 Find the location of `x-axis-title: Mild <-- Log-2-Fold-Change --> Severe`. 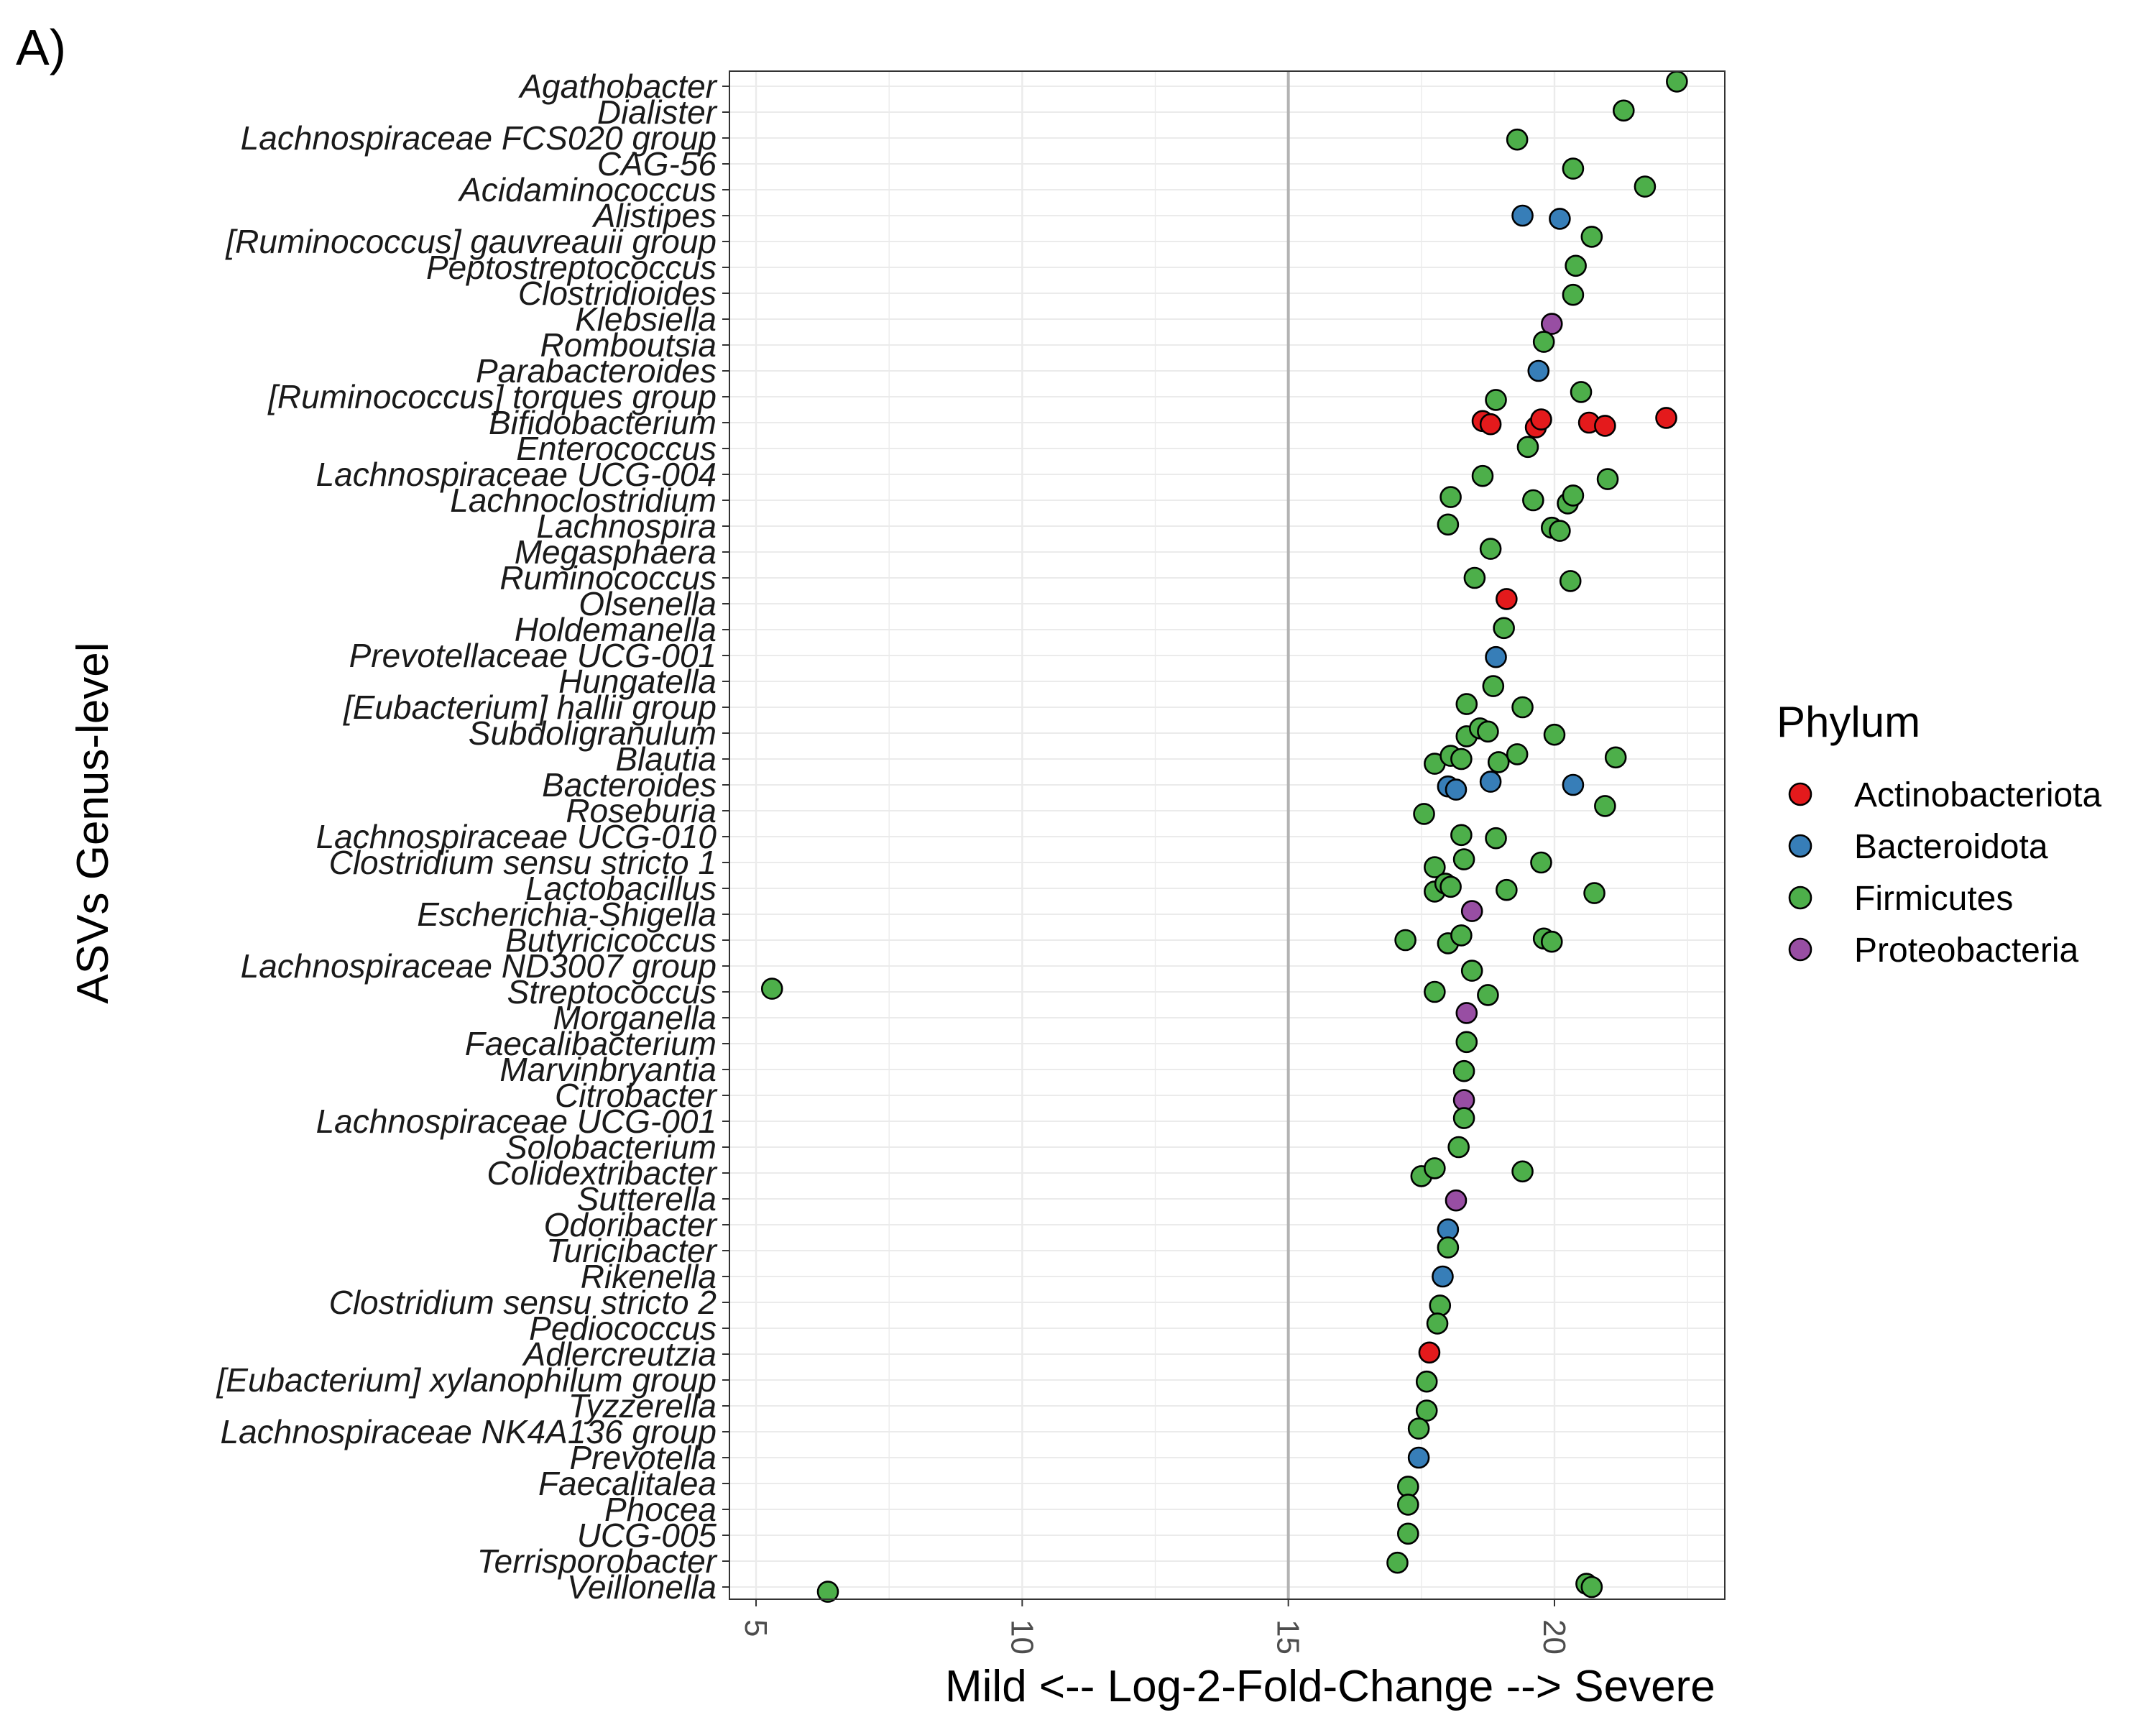

x-axis-title: Mild <-- Log-2-Fold-Change --> Severe is located at coordinates (1330, 1686).